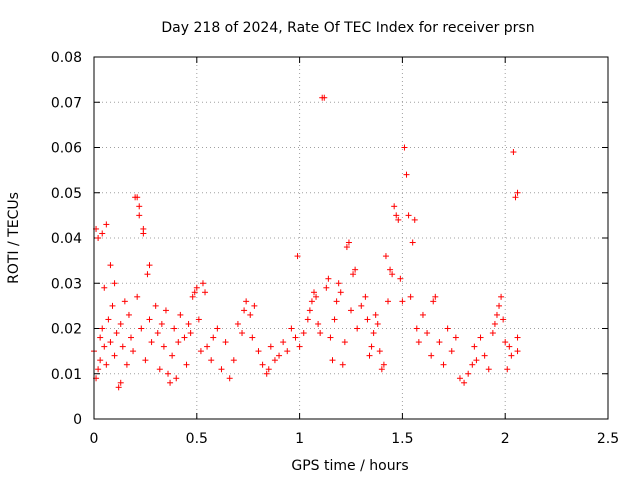 The image size is (640, 480). Describe the element at coordinates (349, 466) in the screenshot. I see `x-axis-label: GPS time / hours` at that location.